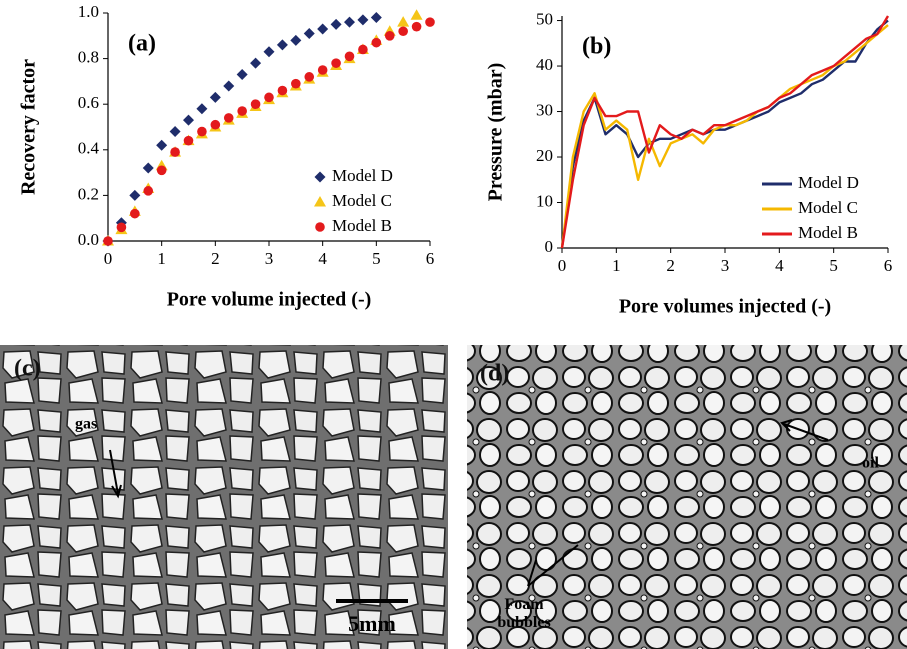 This screenshot has height=649, width=907. What do you see at coordinates (88, 102) in the screenshot?
I see `y-tick-label: 0.6` at bounding box center [88, 102].